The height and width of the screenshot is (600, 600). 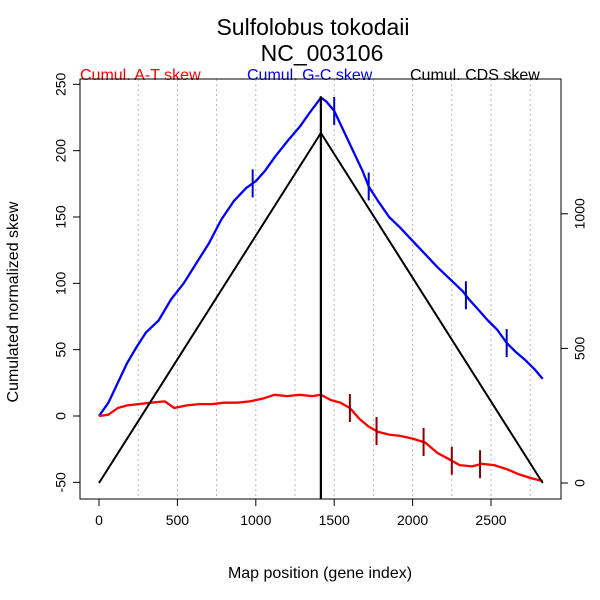 What do you see at coordinates (320, 573) in the screenshot?
I see `x-axis-label: Map position (gene index)` at bounding box center [320, 573].